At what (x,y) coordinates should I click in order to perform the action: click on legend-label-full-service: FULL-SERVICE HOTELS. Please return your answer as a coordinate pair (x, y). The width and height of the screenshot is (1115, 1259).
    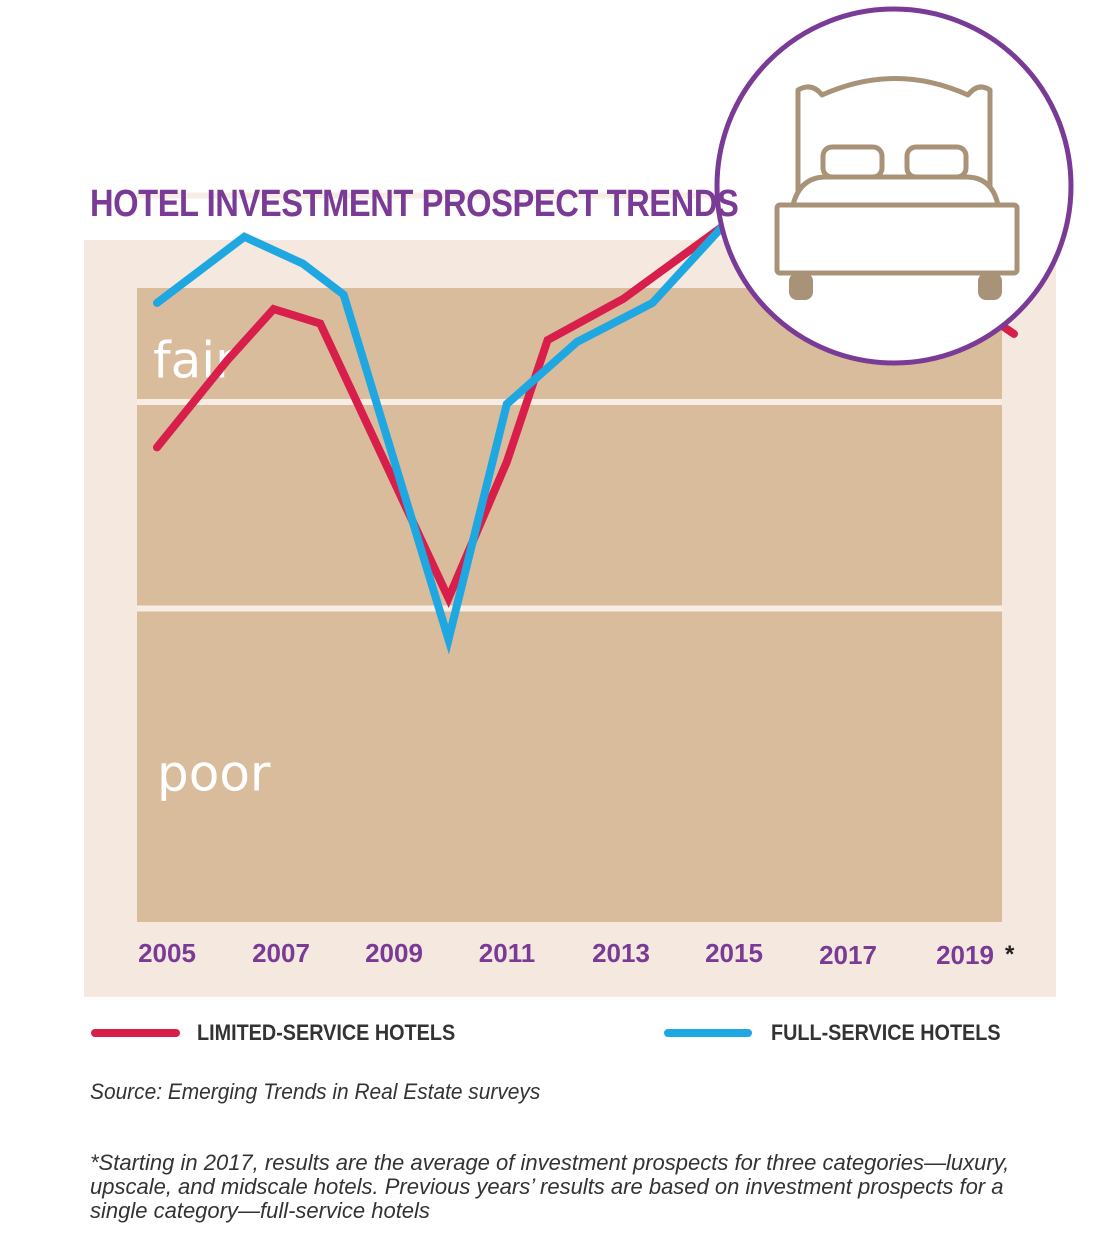
    Looking at the image, I should click on (886, 1032).